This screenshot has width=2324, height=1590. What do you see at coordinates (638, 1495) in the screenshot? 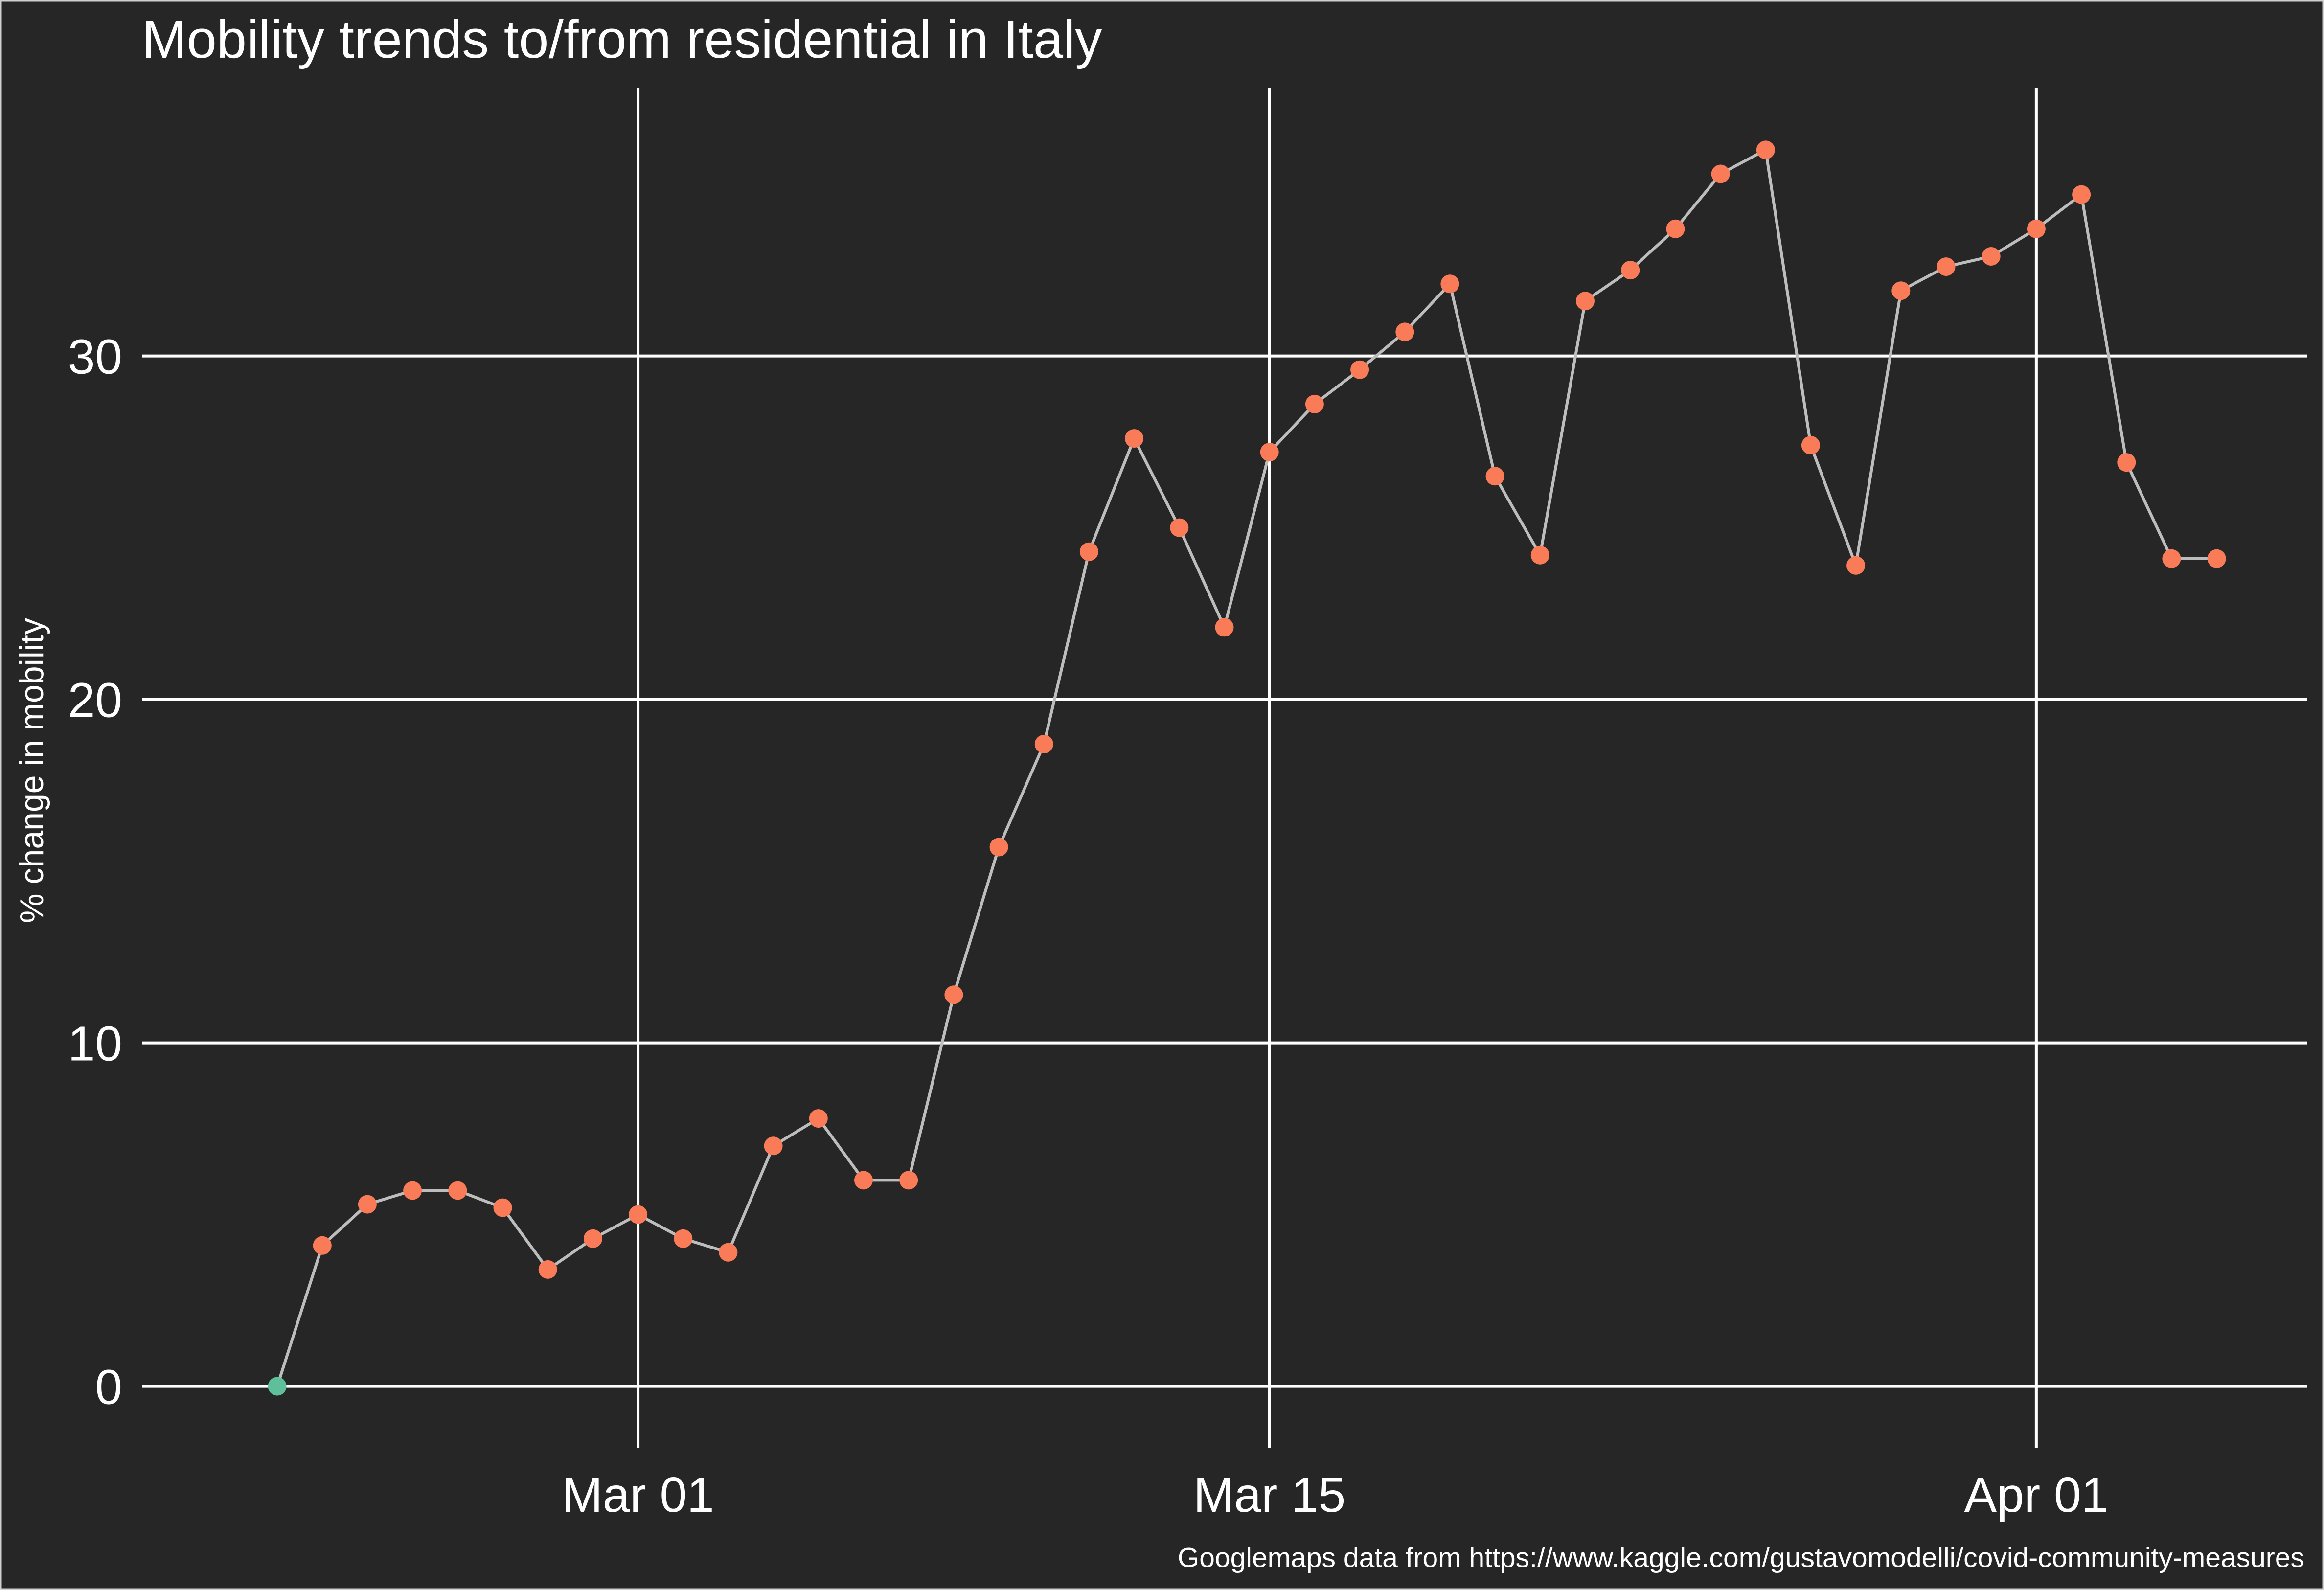
I see `x-tick-label: Mar 01` at bounding box center [638, 1495].